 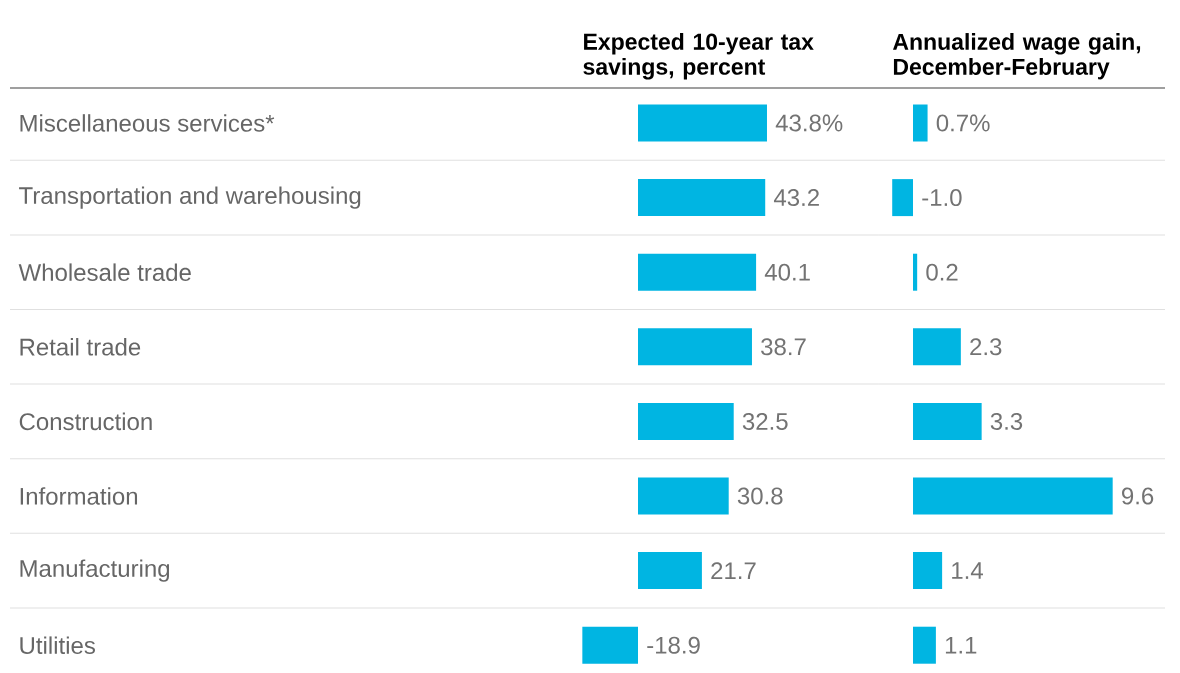 I want to click on data-label: -18.9, so click(x=673, y=645).